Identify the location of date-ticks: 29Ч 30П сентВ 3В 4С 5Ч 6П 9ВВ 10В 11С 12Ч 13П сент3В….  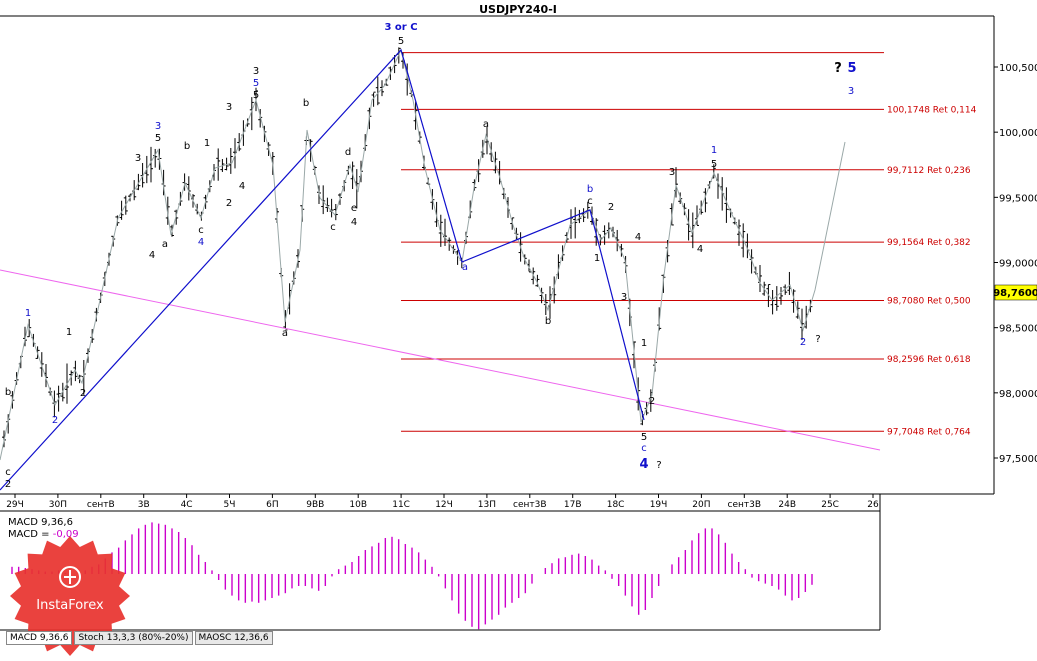
(442, 502).